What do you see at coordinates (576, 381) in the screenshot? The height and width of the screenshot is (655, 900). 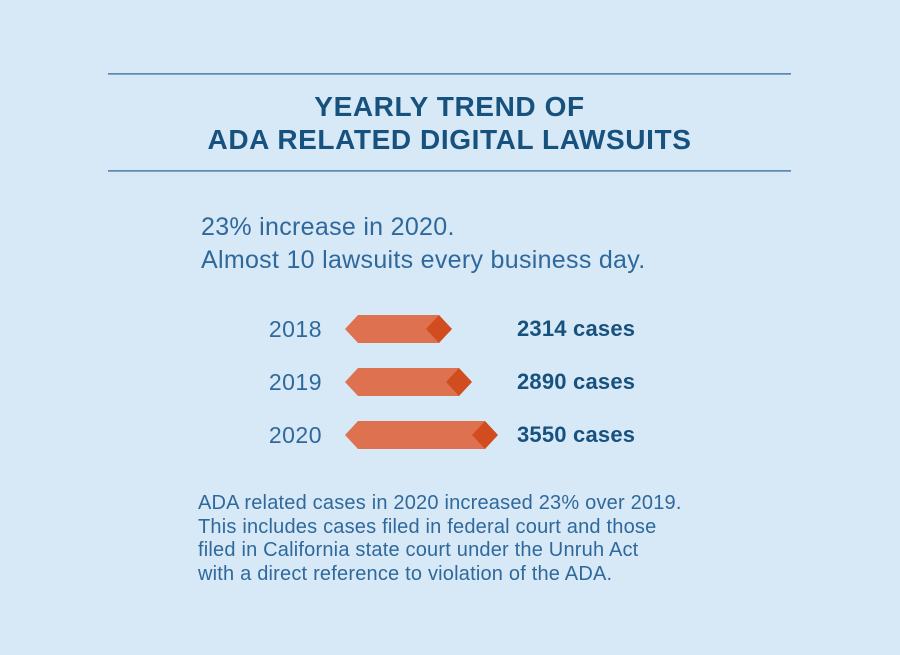 I see `case-count-label: 2890 cases` at bounding box center [576, 381].